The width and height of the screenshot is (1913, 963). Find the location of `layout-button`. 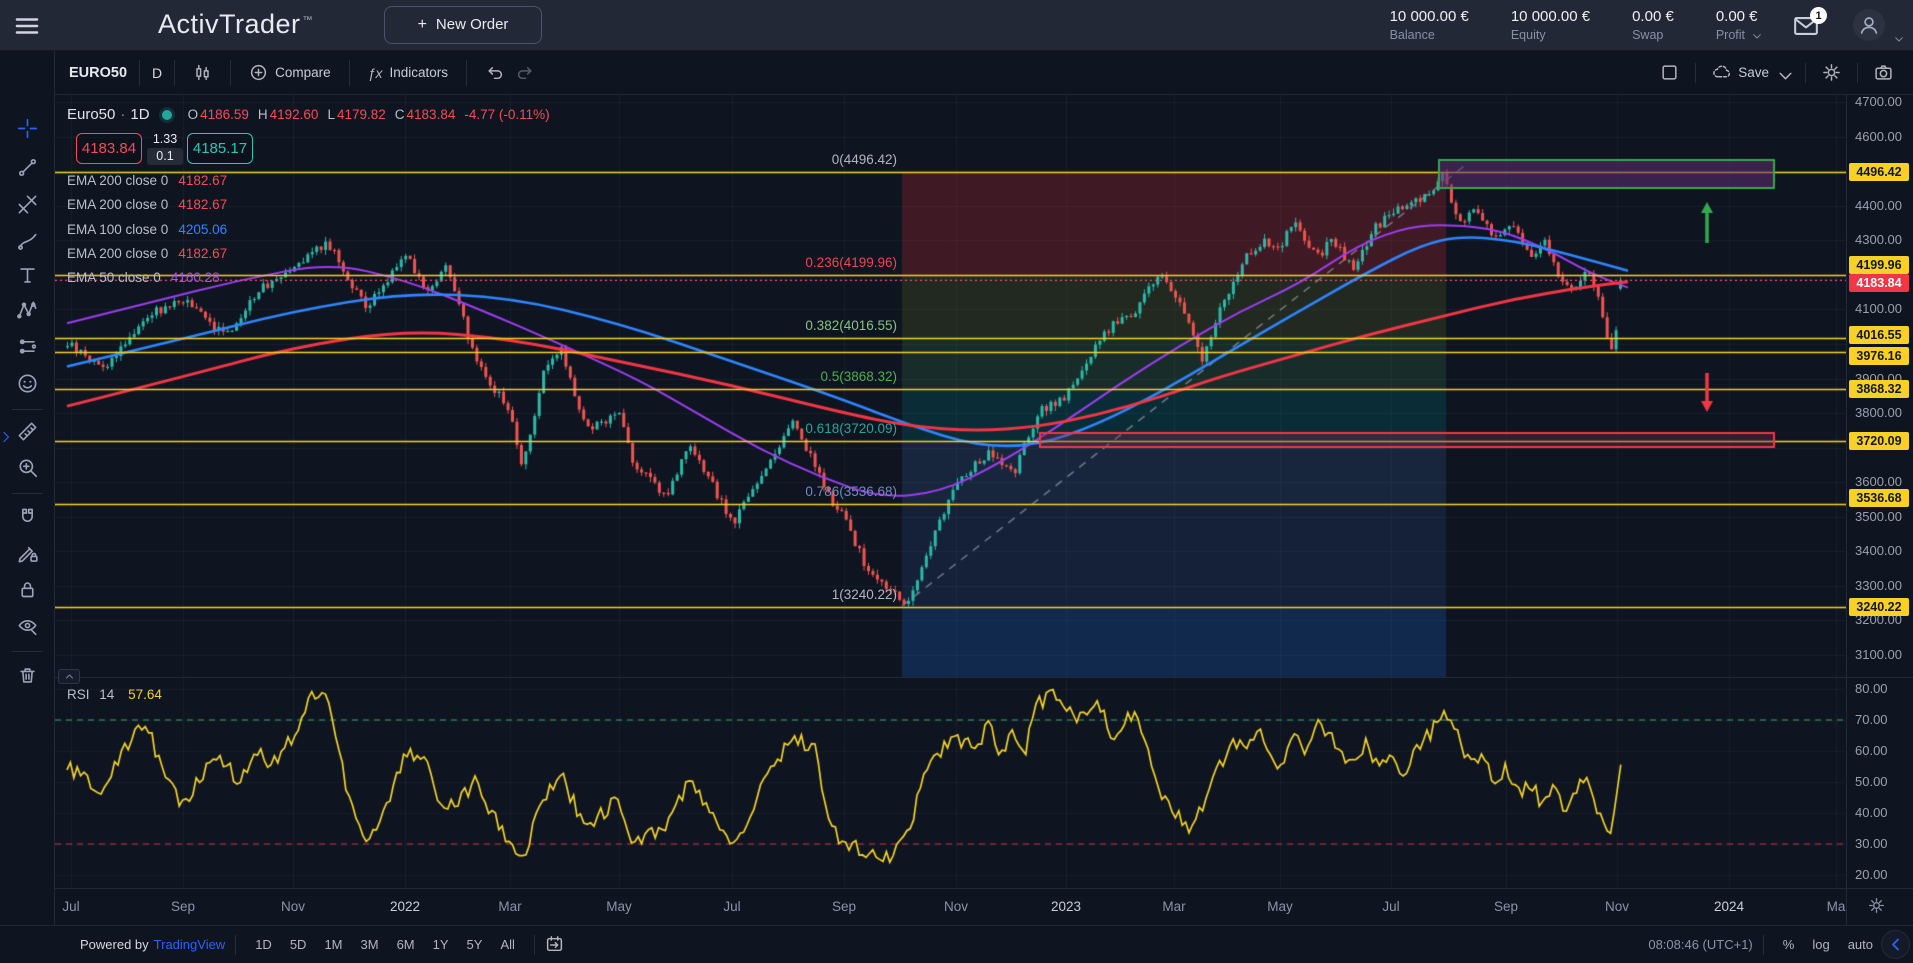

layout-button is located at coordinates (1669, 72).